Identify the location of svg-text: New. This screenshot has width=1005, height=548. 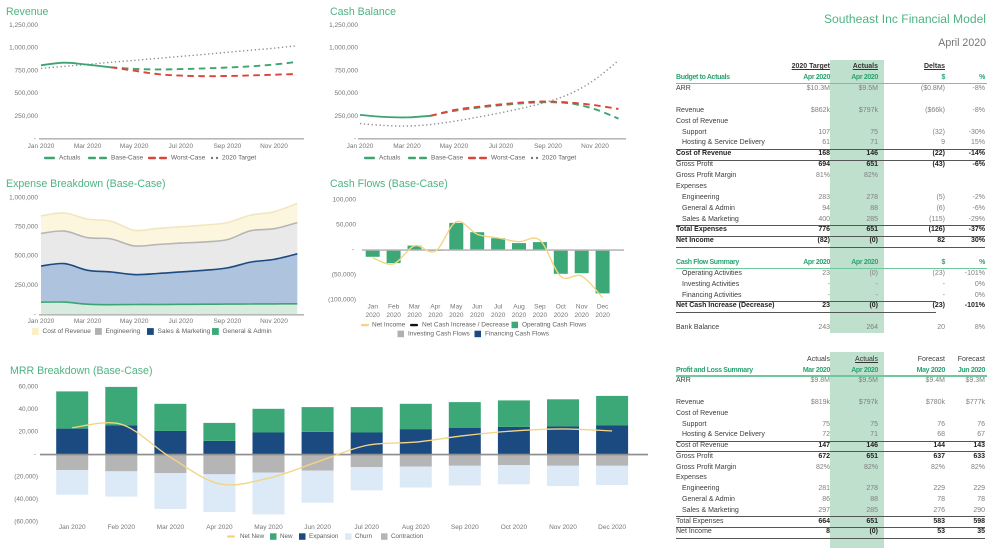
(286, 536).